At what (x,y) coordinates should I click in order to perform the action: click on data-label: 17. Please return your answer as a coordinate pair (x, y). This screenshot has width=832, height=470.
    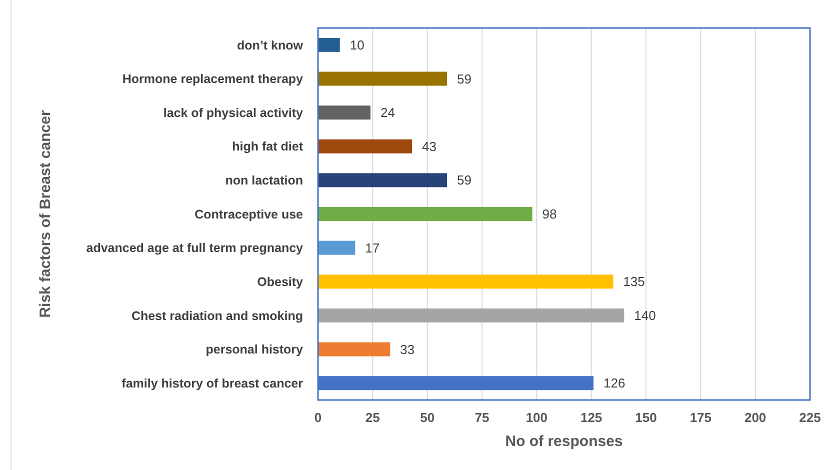
    Looking at the image, I should click on (372, 248).